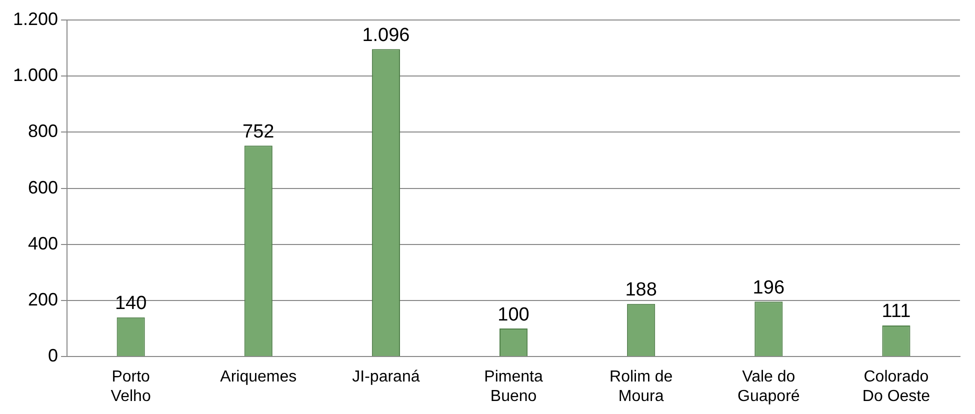  I want to click on data-label: 188, so click(641, 290).